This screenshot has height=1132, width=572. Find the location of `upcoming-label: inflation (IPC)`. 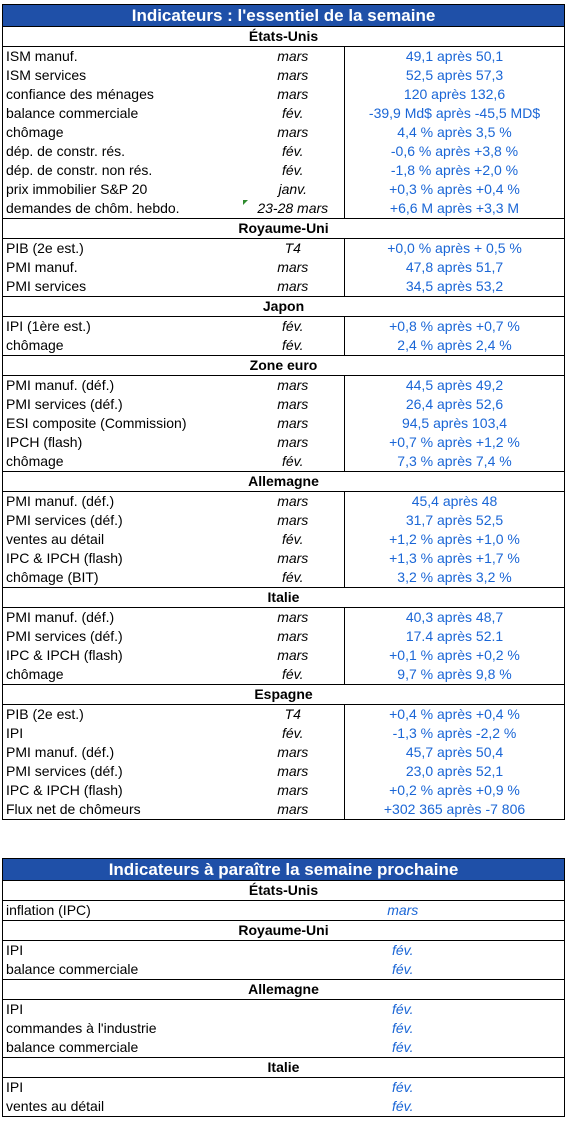

upcoming-label: inflation (IPC) is located at coordinates (122, 910).